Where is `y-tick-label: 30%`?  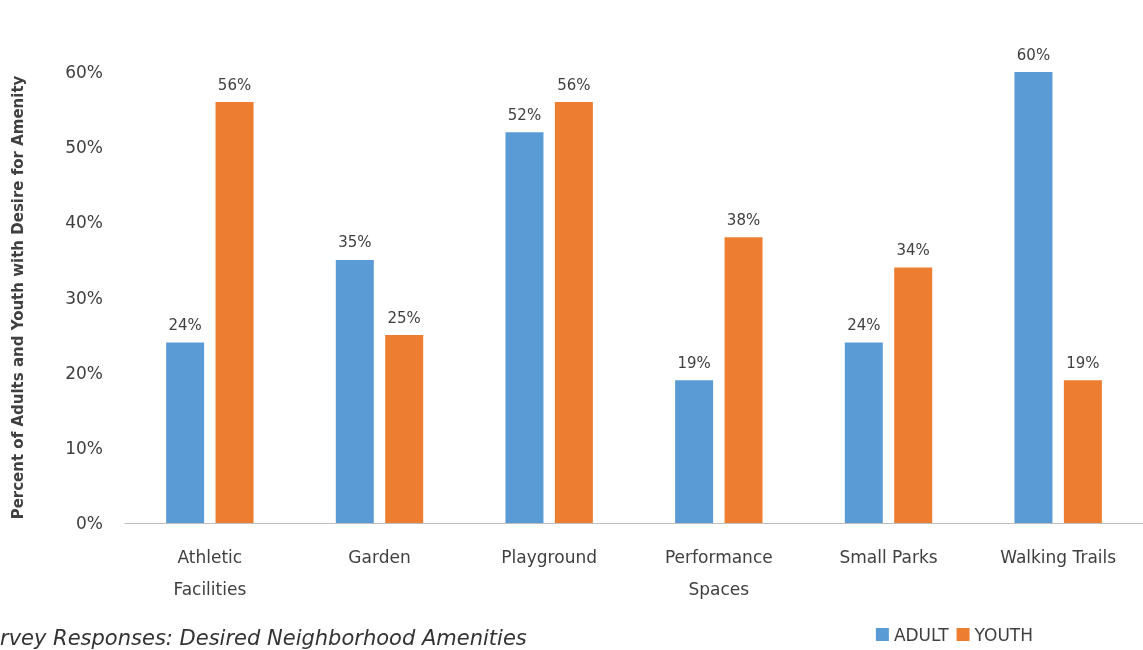
y-tick-label: 30% is located at coordinates (84, 297).